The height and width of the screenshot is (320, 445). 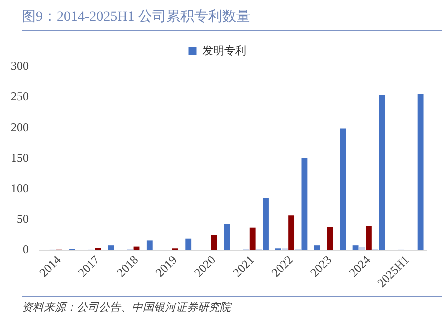 I want to click on legend-label: 发明专利, so click(x=224, y=51).